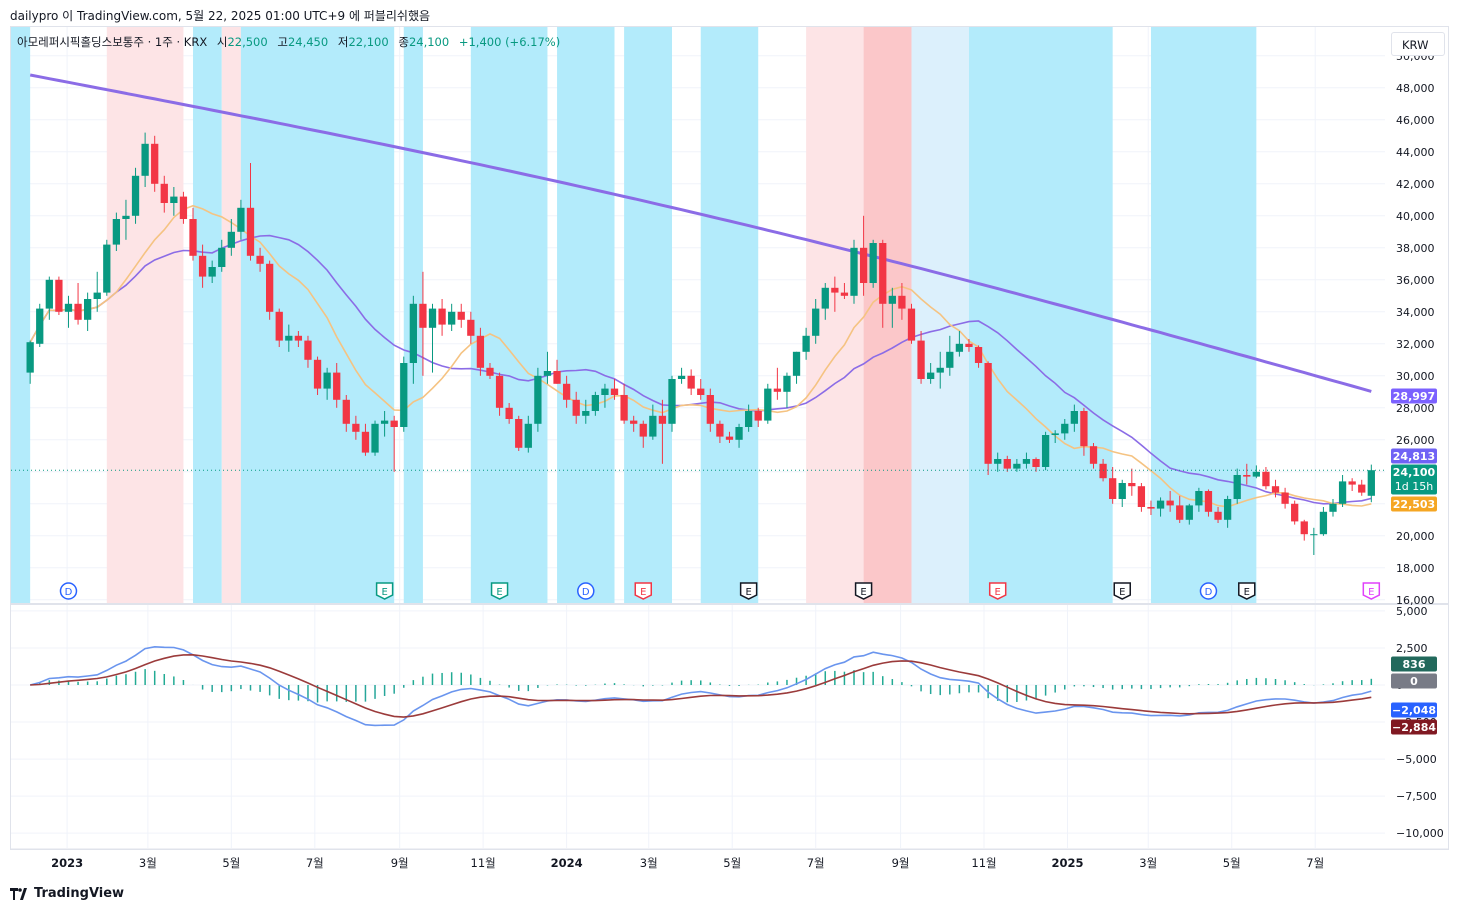 The height and width of the screenshot is (913, 1459). What do you see at coordinates (1418, 44) in the screenshot?
I see `currency-button: KRW` at bounding box center [1418, 44].